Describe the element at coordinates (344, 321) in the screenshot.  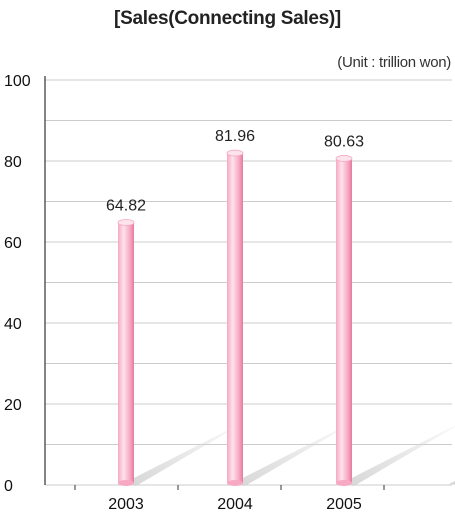
I see `bar-2005` at that location.